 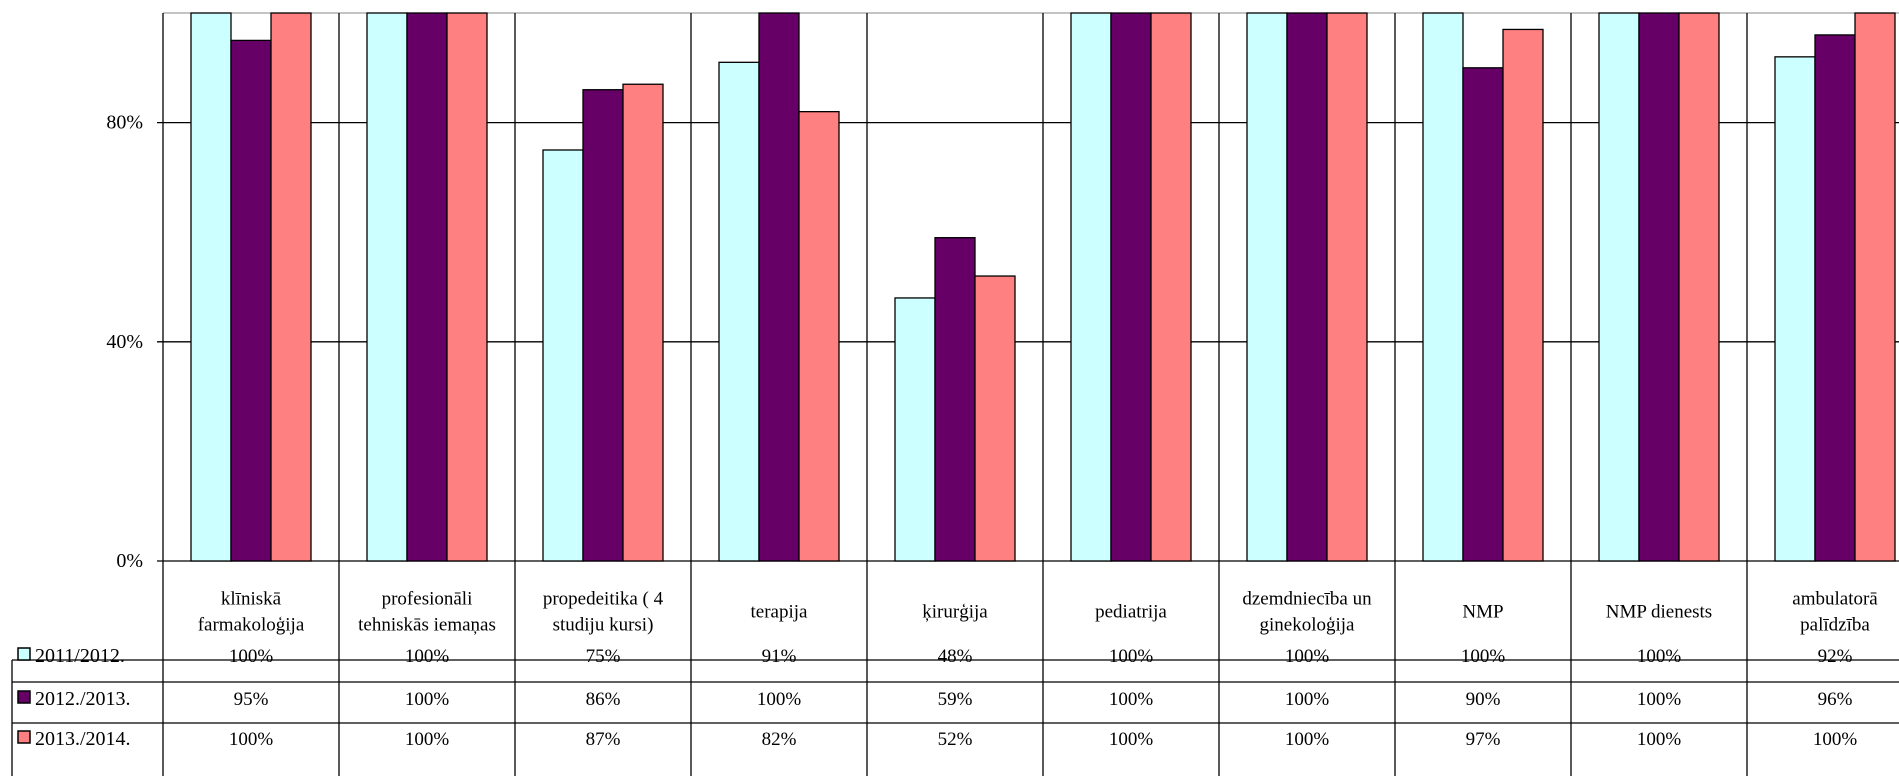 What do you see at coordinates (80, 656) in the screenshot?
I see `legend-label: 2011/2012.` at bounding box center [80, 656].